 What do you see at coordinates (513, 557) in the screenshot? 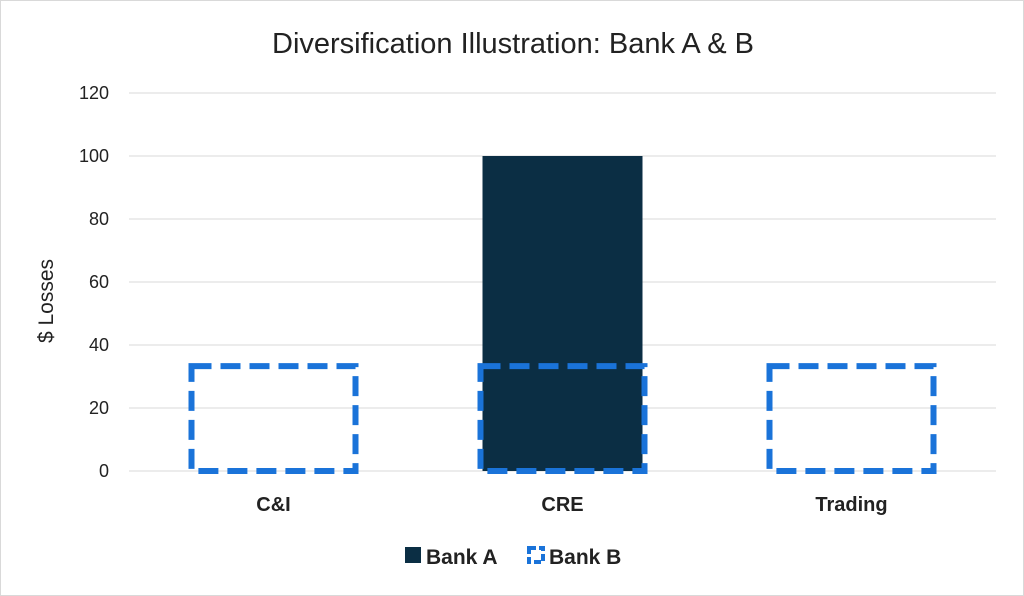
I see `legend: Bank A Bank B` at bounding box center [513, 557].